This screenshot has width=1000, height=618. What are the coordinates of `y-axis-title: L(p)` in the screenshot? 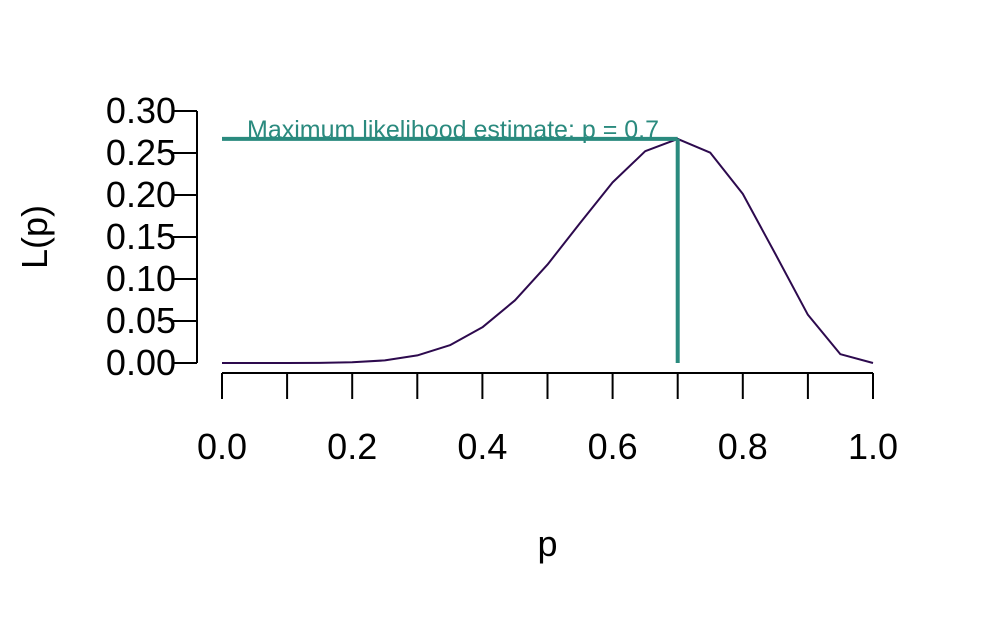 It's located at (34, 237).